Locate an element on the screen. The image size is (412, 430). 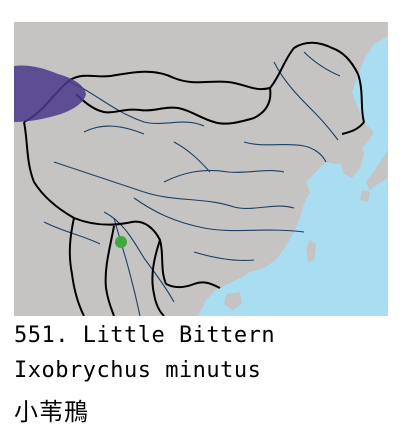
record-point is located at coordinates (121, 242).